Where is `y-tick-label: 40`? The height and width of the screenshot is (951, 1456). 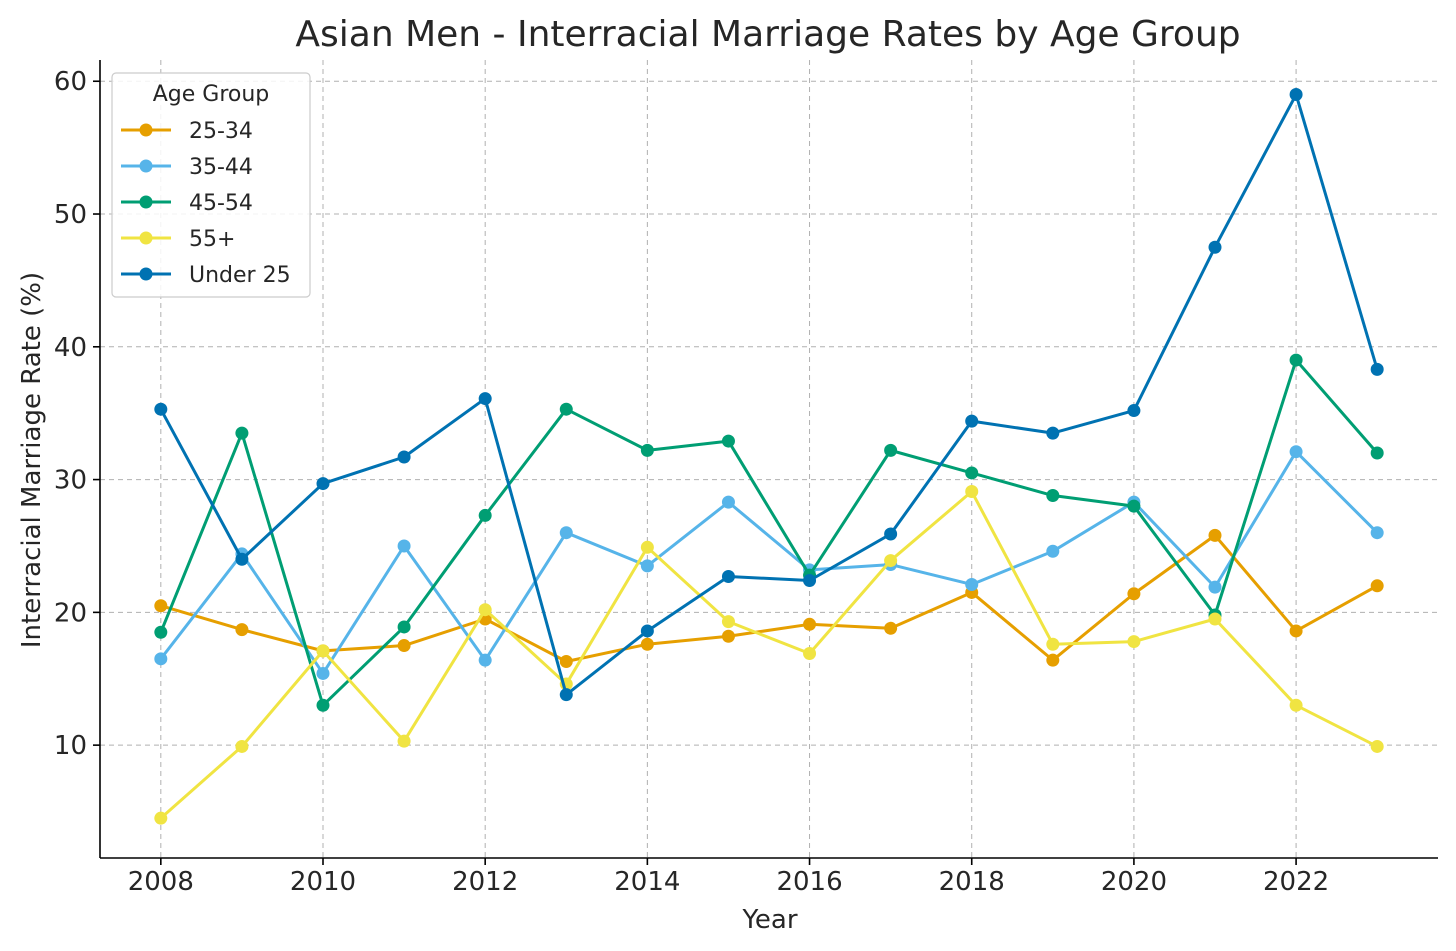
y-tick-label: 40 is located at coordinates (70, 348).